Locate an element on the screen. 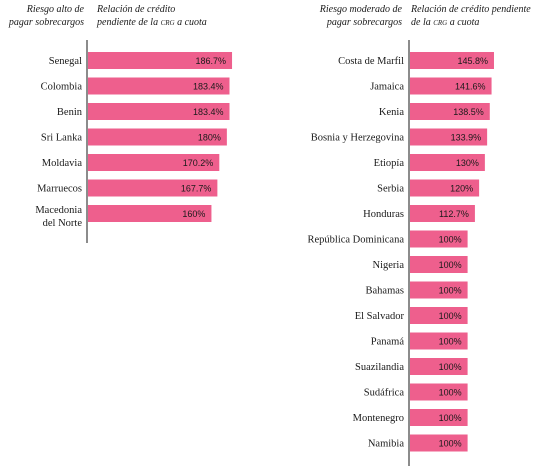 The width and height of the screenshot is (542, 469). left-panel-group-header-text: Riesgo alto de pagar sobrecargos is located at coordinates (46, 16).